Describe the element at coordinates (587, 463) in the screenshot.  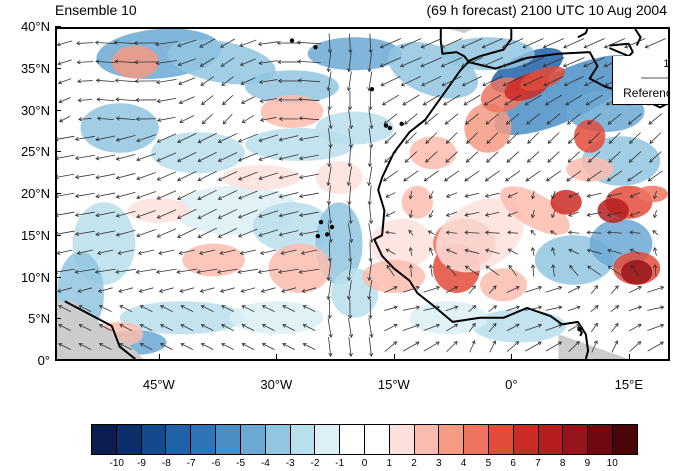
I see `colorbar-label: 9` at that location.